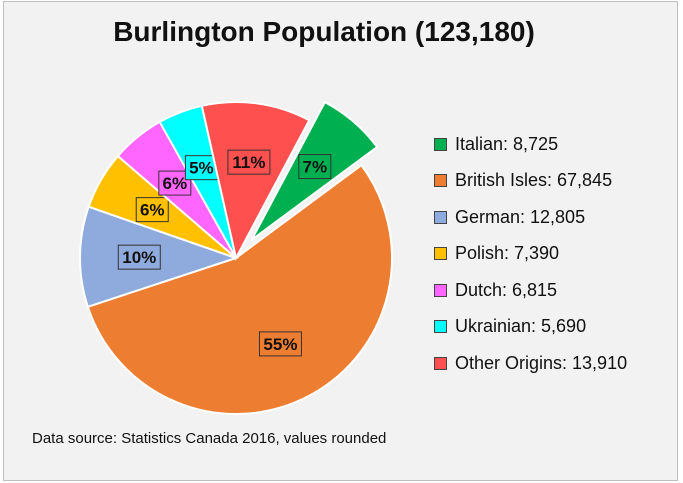 The height and width of the screenshot is (483, 683). Describe the element at coordinates (520, 216) in the screenshot. I see `legend-label: German: 12,805` at that location.